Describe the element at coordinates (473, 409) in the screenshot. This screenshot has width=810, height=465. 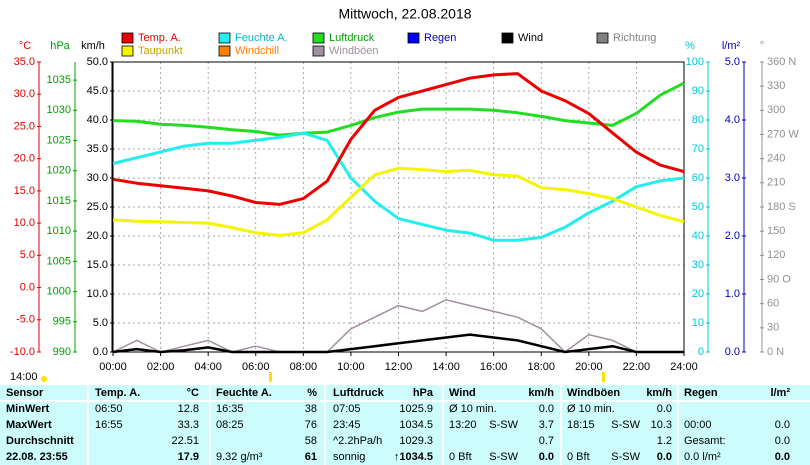
I see `table-cell: Ø 10 min.` at that location.